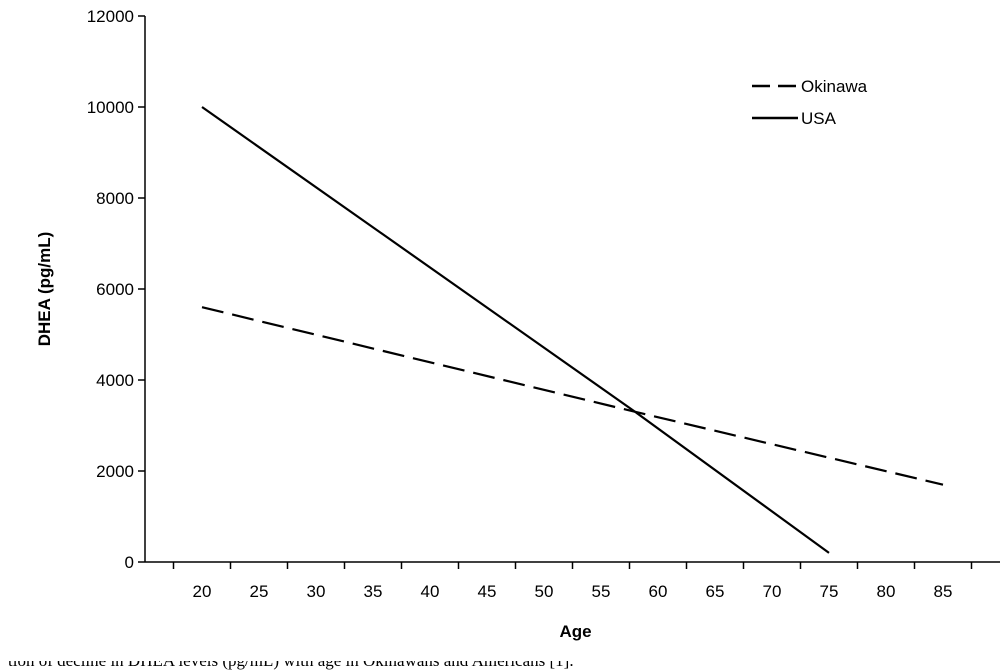  I want to click on x-tick-label: 85, so click(943, 591).